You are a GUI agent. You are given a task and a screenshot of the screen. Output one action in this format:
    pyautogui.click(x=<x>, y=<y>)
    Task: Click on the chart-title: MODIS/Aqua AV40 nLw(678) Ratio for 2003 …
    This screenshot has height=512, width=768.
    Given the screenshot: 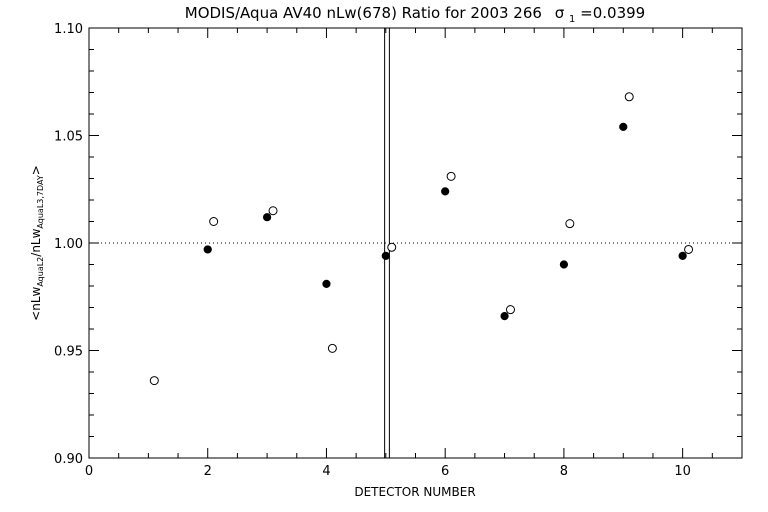 What is the action you would take?
    pyautogui.click(x=415, y=15)
    